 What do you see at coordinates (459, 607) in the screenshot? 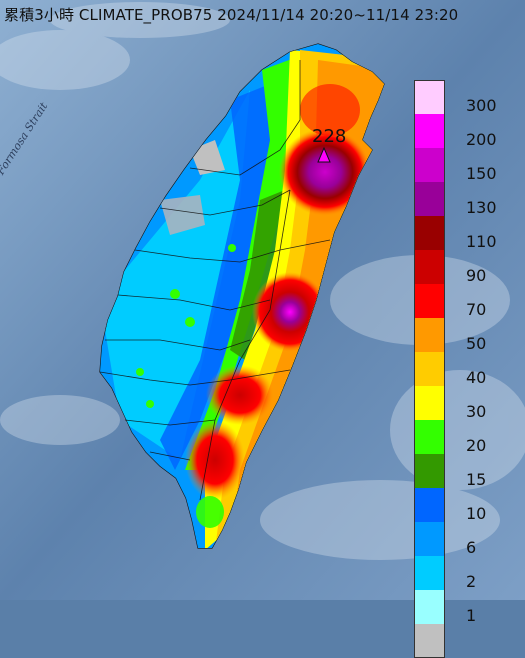
I see `legend-row: 1` at bounding box center [459, 607].